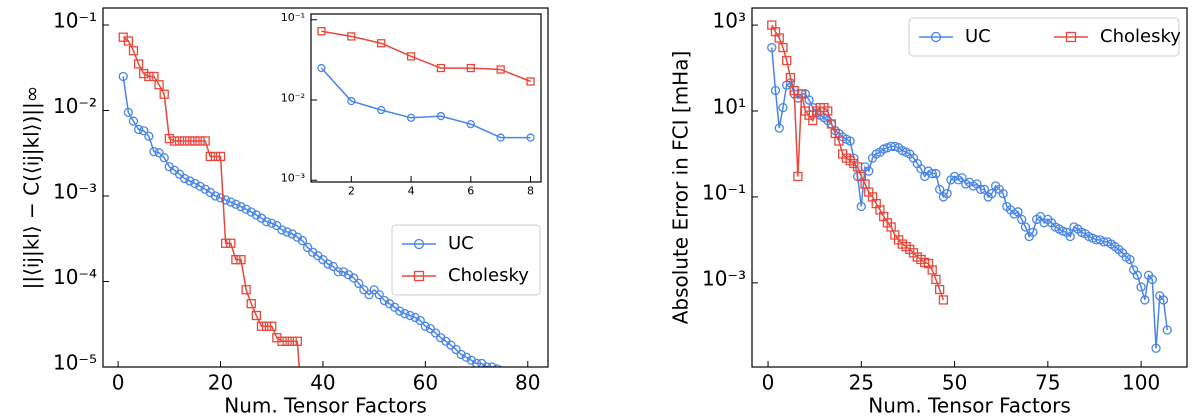  Describe the element at coordinates (681, 188) in the screenshot. I see `y-axis-label: Absolute Error in FCI [mHa]` at that location.